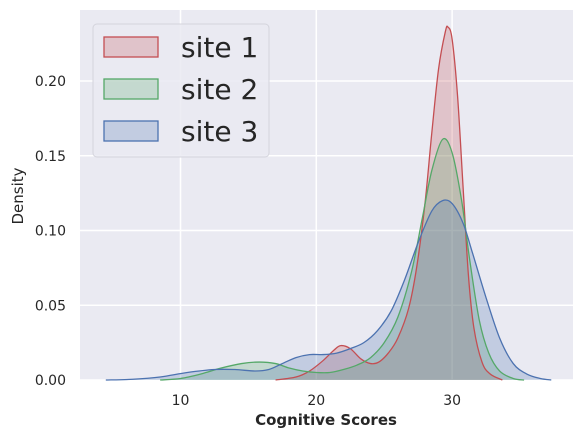 Image resolution: width=583 pixels, height=438 pixels. What do you see at coordinates (219, 131) in the screenshot?
I see `legend-label-site-3: site 3` at bounding box center [219, 131].